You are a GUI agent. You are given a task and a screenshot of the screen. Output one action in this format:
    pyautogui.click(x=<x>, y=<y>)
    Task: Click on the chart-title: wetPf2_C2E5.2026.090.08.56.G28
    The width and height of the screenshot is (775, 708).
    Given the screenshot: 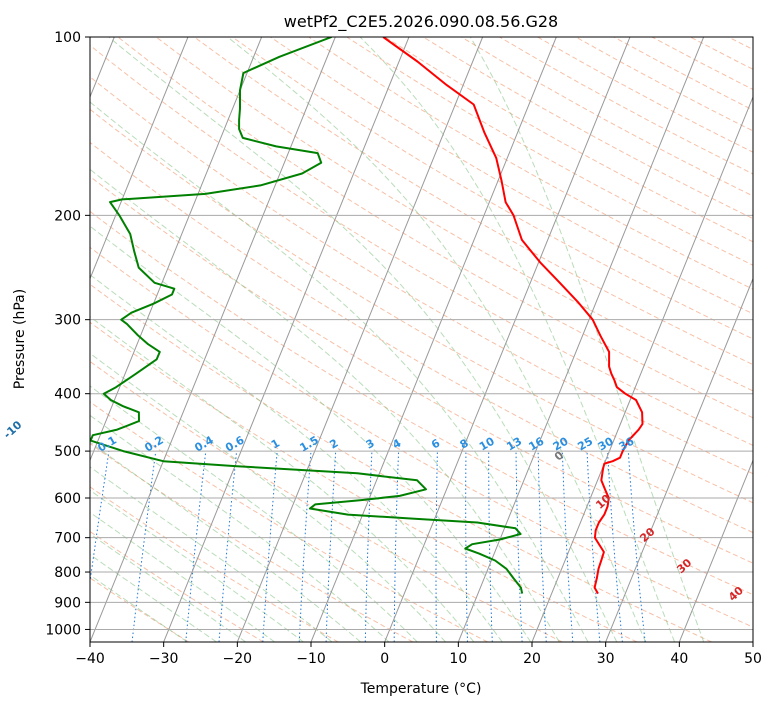 What is the action you would take?
    pyautogui.click(x=421, y=22)
    